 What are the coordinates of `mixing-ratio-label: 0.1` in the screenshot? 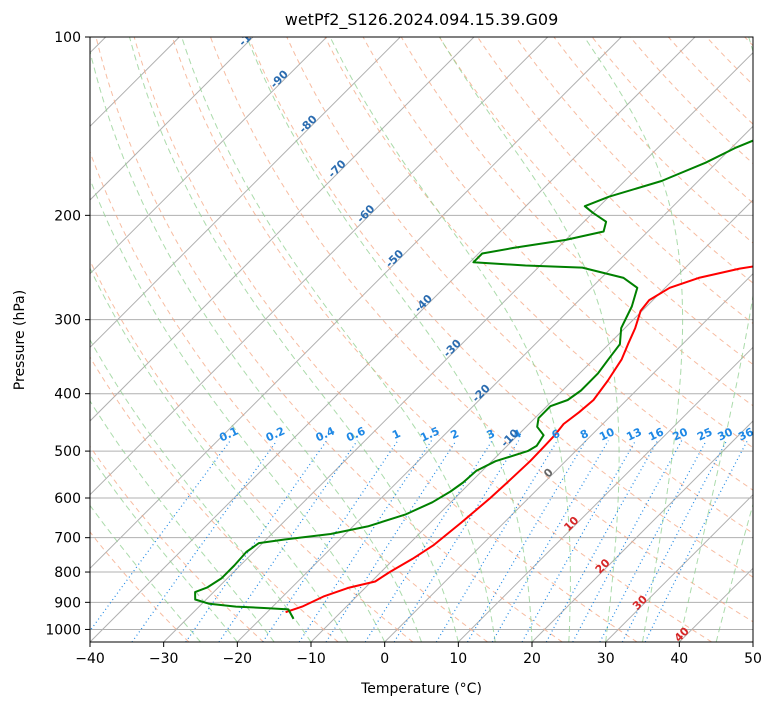 It's located at (228, 434).